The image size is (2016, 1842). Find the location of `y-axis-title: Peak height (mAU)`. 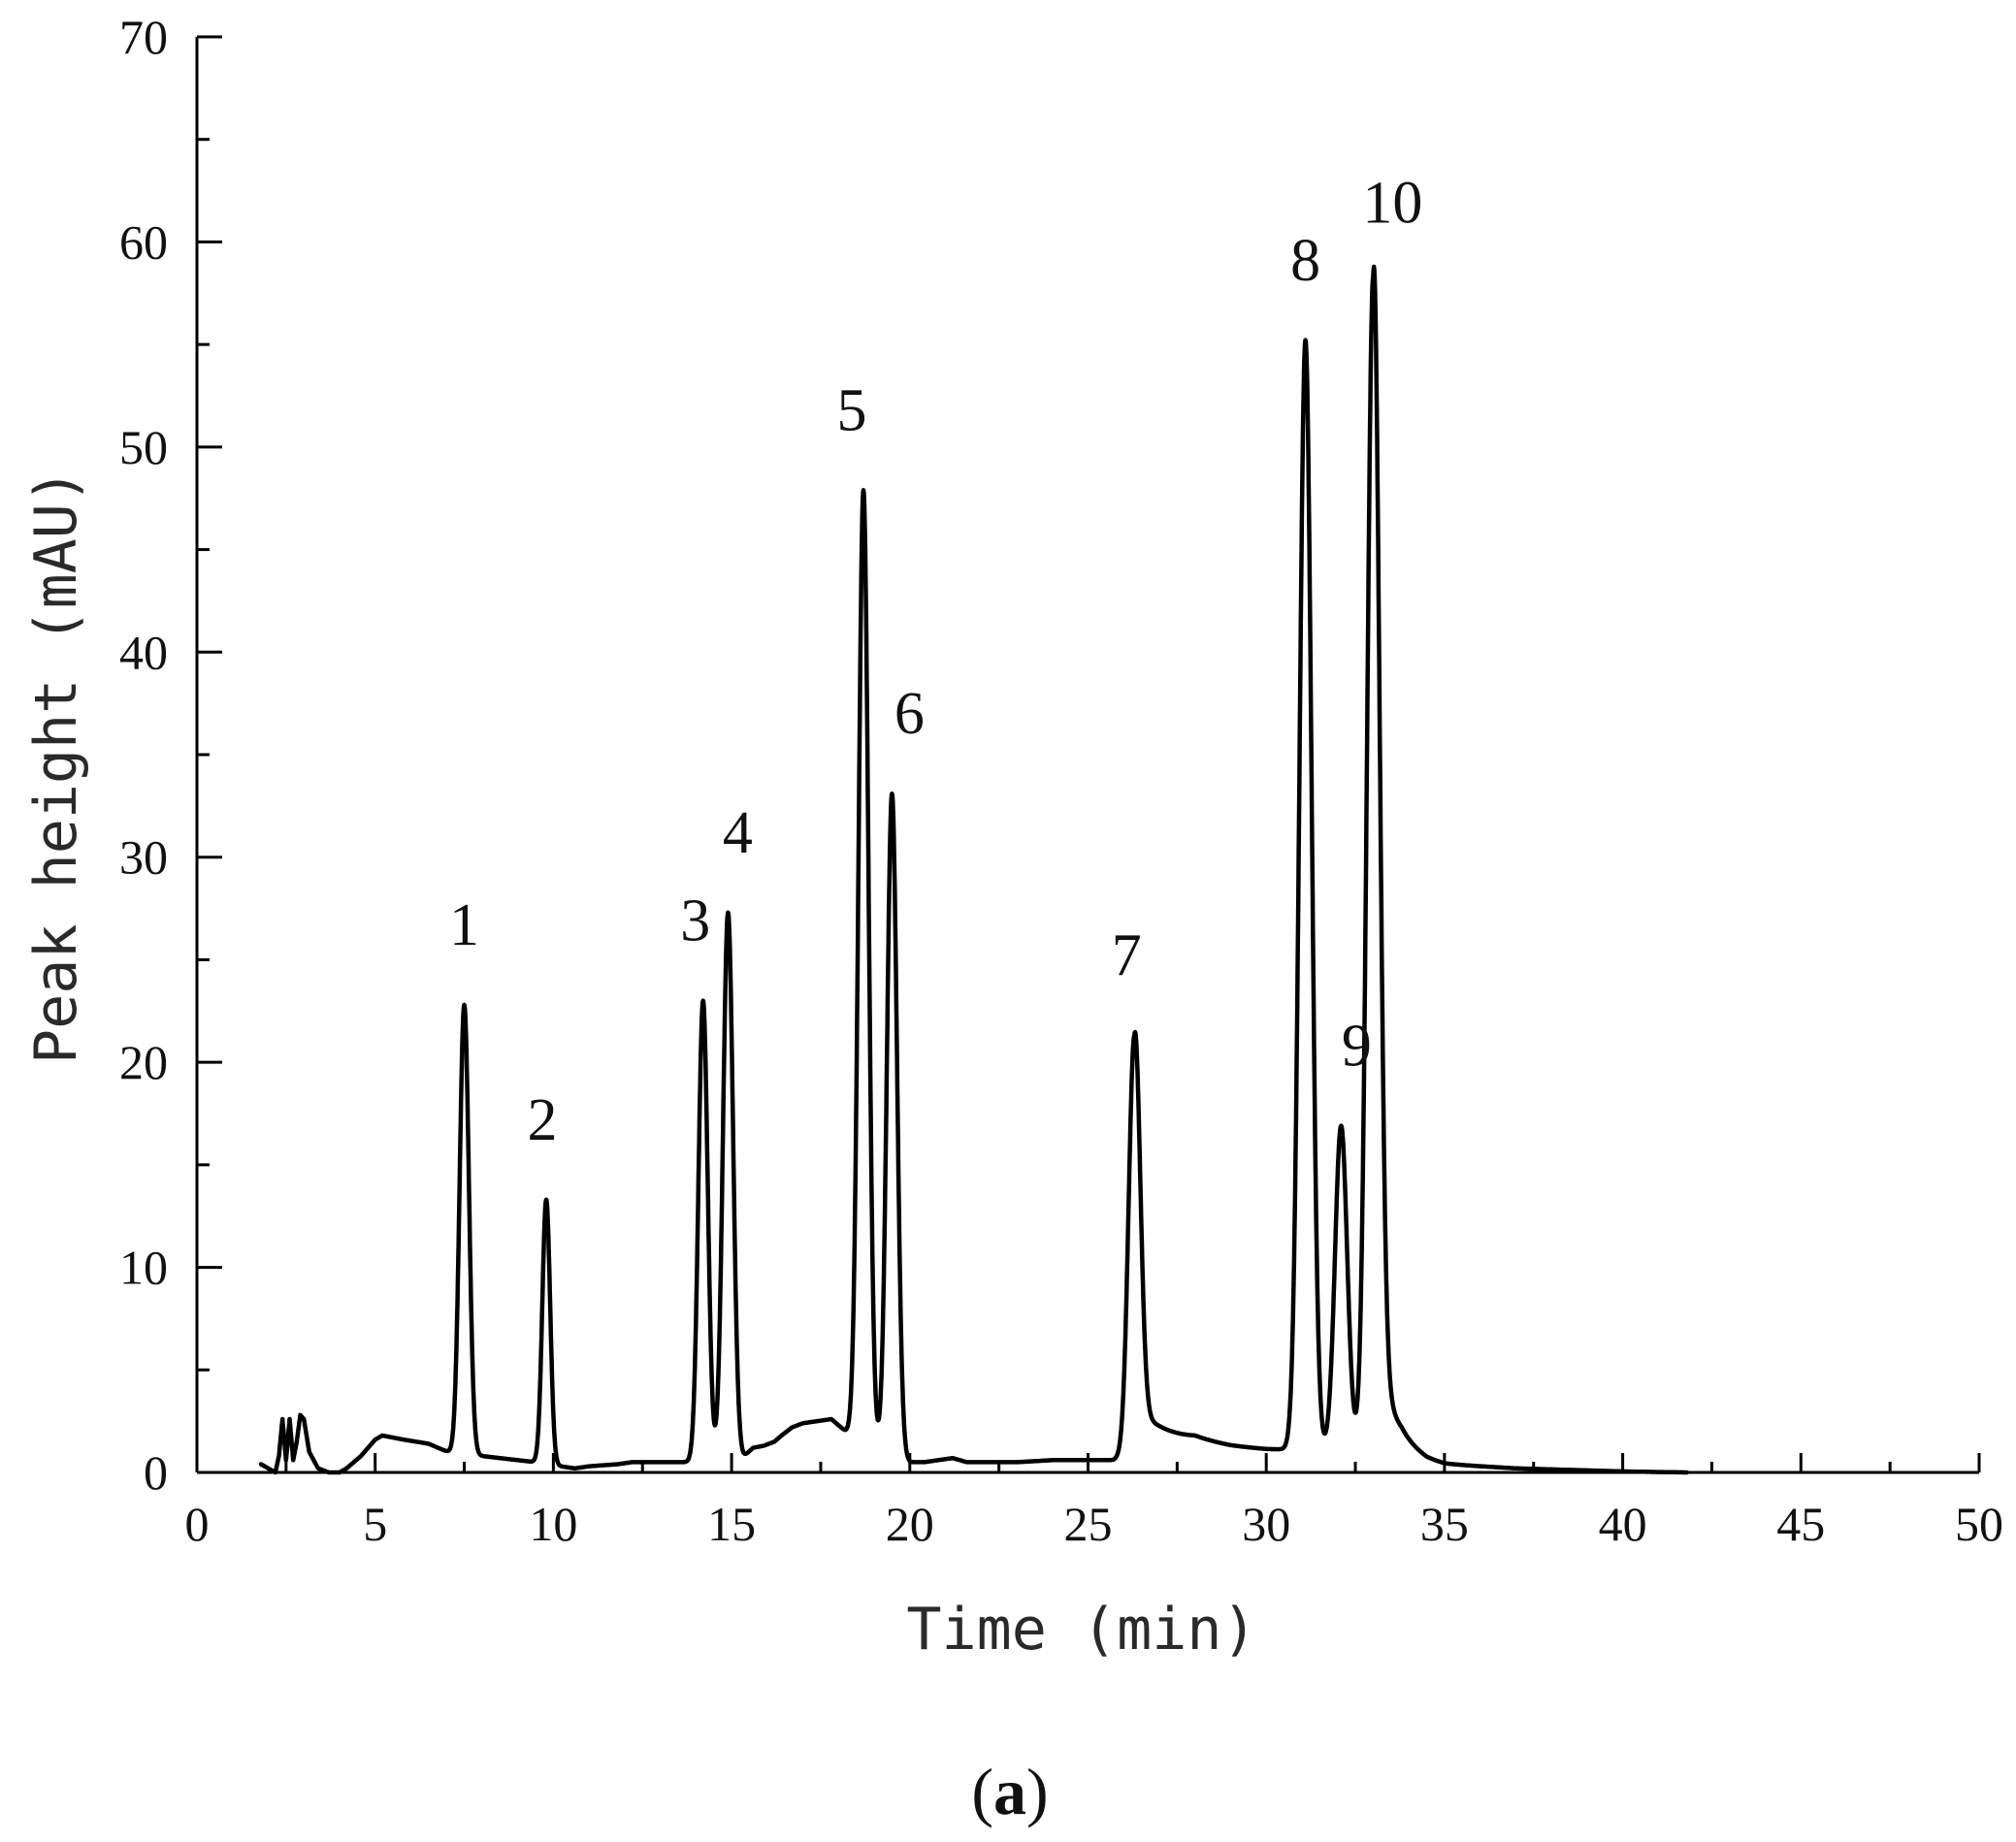

y-axis-title: Peak height (mAU) is located at coordinates (56, 766).